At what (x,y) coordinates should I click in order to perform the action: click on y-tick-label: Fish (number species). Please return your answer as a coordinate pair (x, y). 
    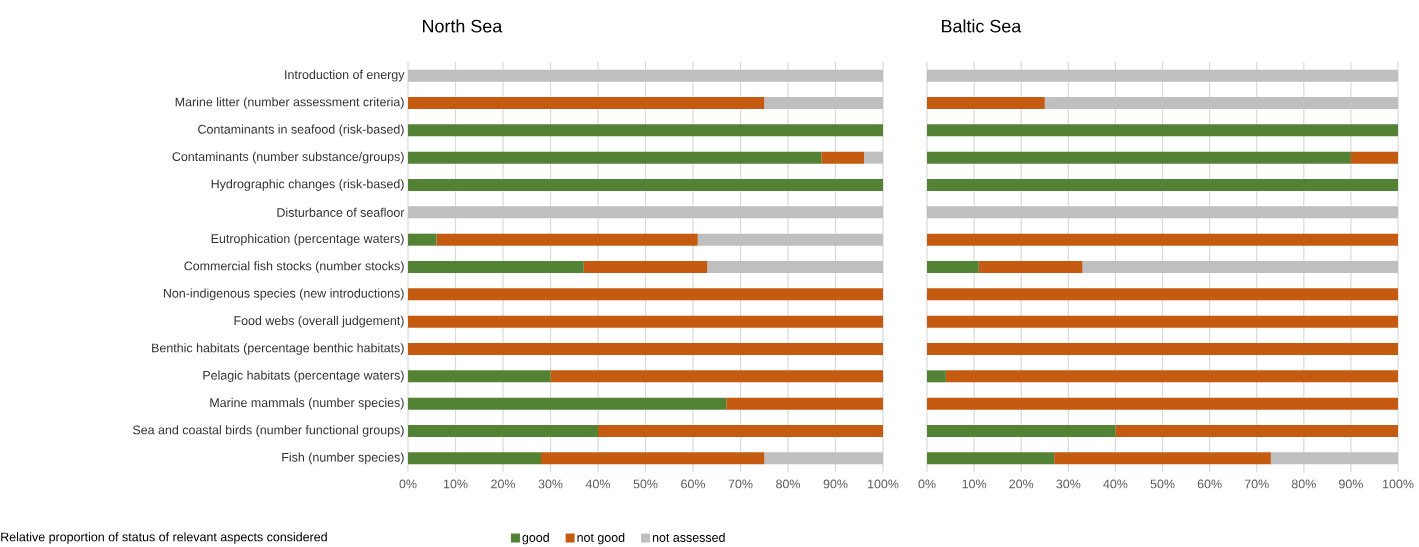
    Looking at the image, I should click on (343, 458).